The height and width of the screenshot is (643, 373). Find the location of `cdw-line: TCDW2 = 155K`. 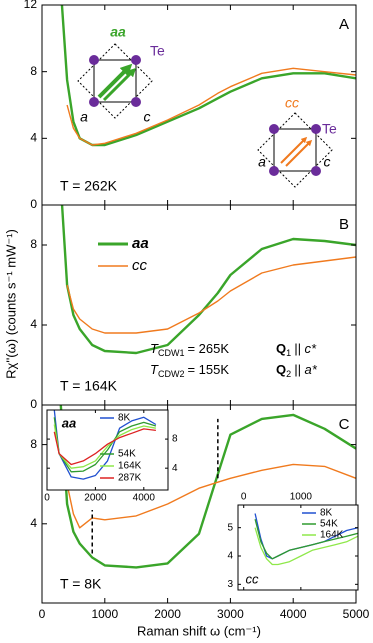

cdw-line: TCDW2 = 155K is located at coordinates (189, 370).